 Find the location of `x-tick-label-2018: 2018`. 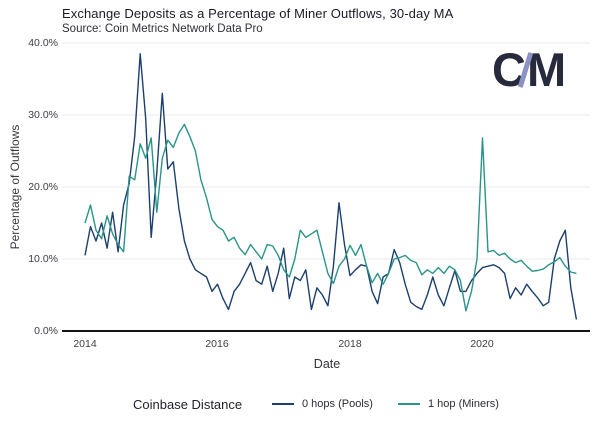

x-tick-label-2018: 2018 is located at coordinates (350, 344).